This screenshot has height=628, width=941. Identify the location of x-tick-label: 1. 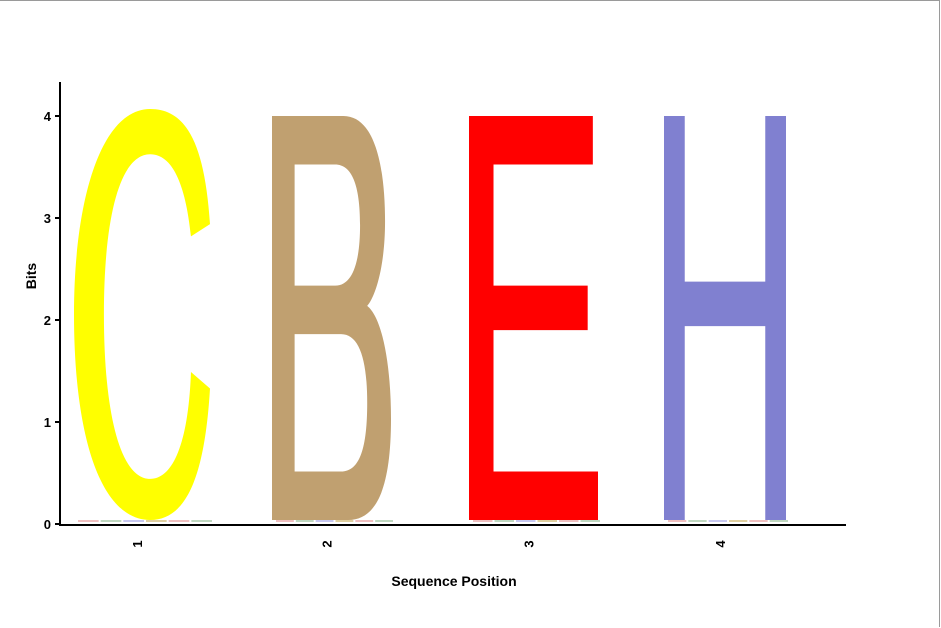
(137, 543).